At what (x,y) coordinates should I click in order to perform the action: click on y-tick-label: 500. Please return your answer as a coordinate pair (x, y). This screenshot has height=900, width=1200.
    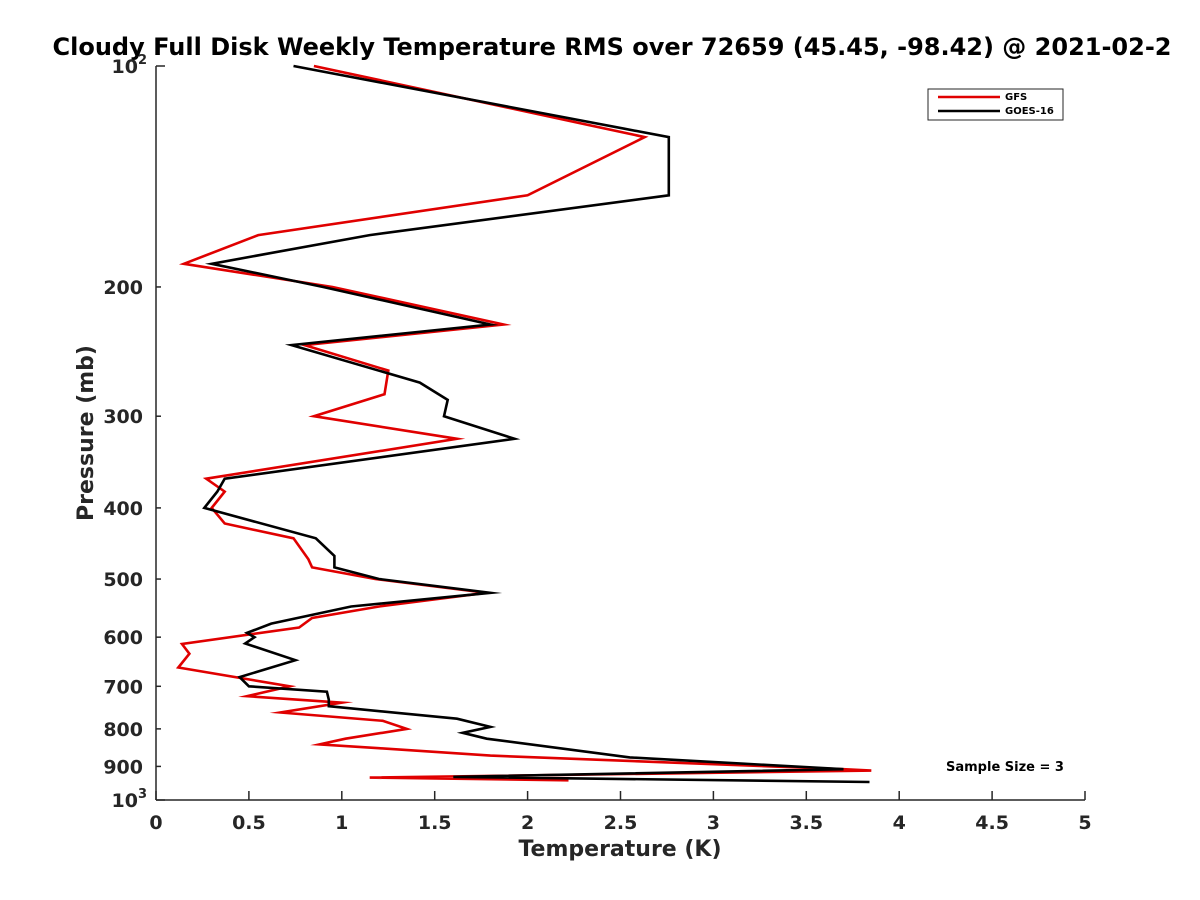
    Looking at the image, I should click on (123, 580).